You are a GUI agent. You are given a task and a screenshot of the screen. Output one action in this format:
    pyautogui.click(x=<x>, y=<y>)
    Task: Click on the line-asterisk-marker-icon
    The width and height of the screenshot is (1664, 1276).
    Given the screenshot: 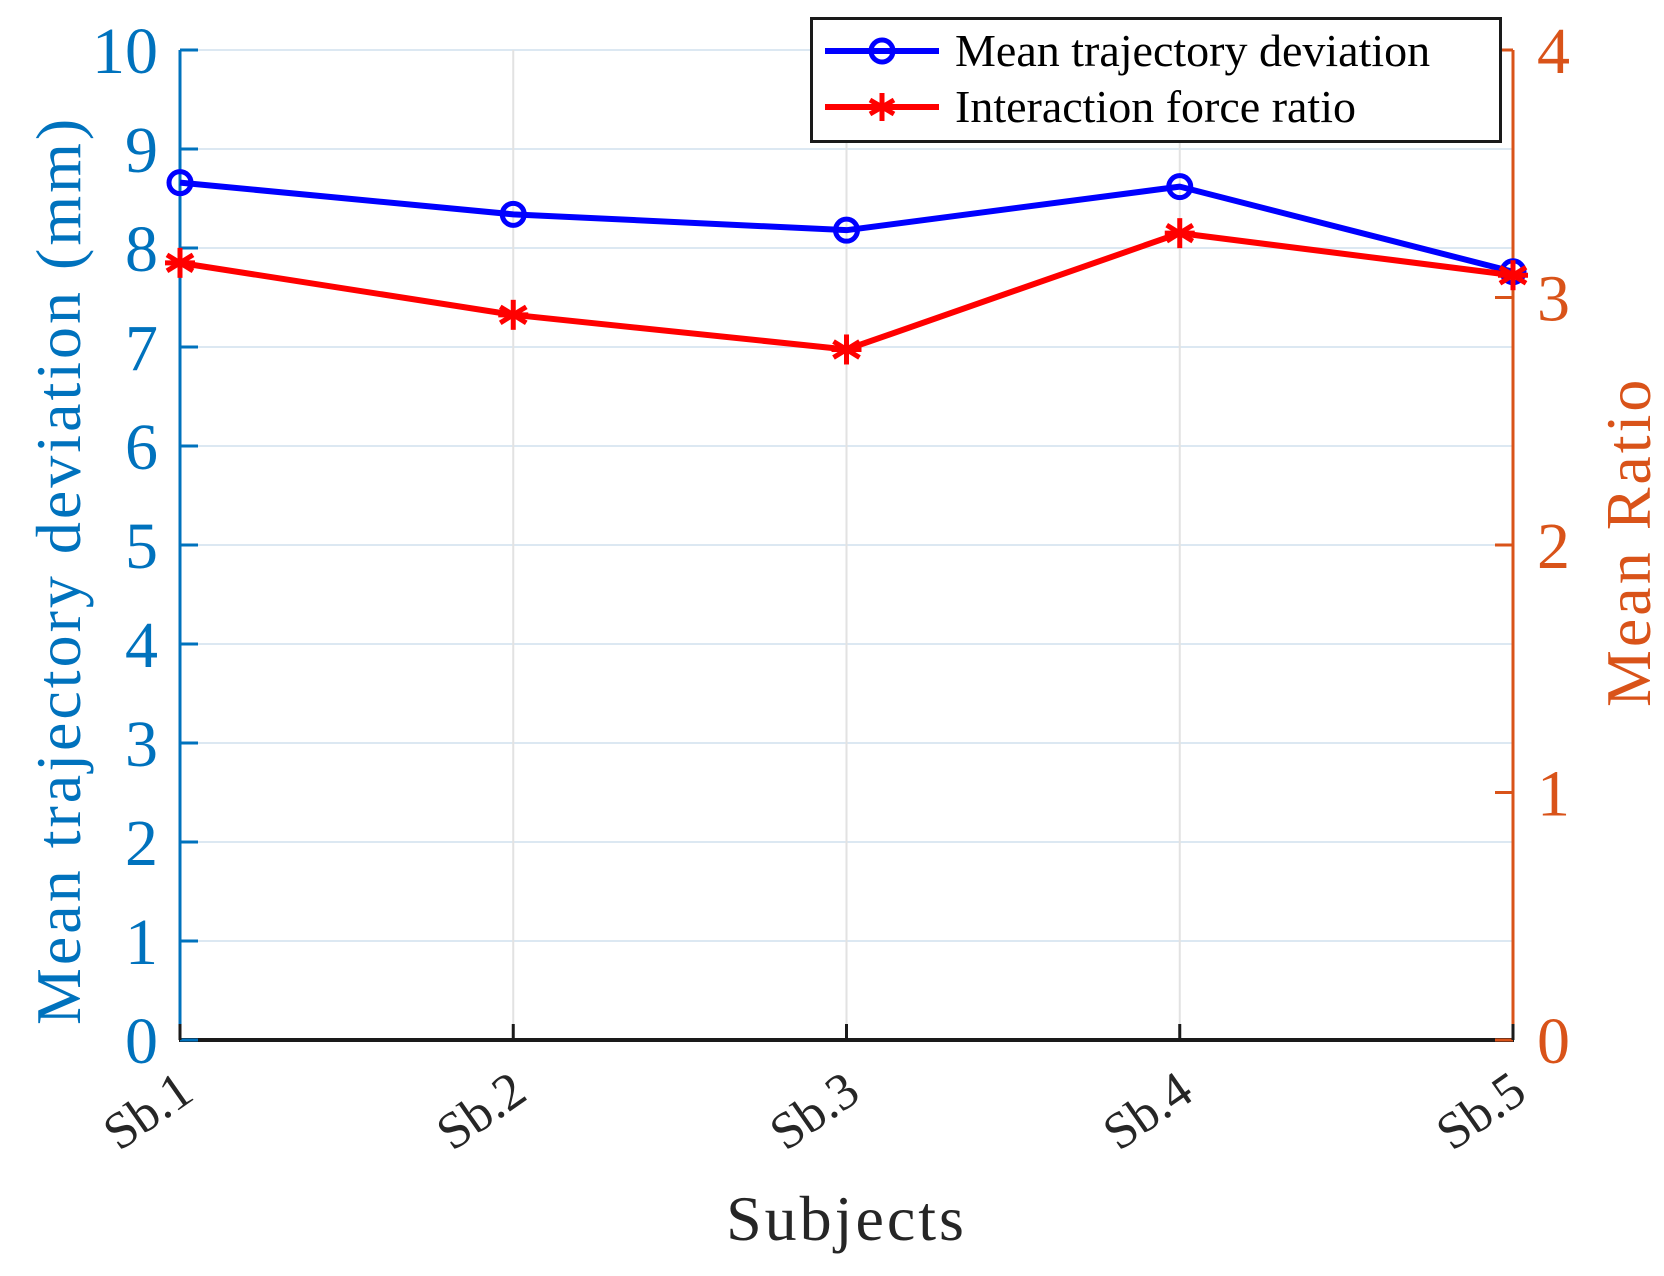 What is the action you would take?
    pyautogui.click(x=882, y=107)
    